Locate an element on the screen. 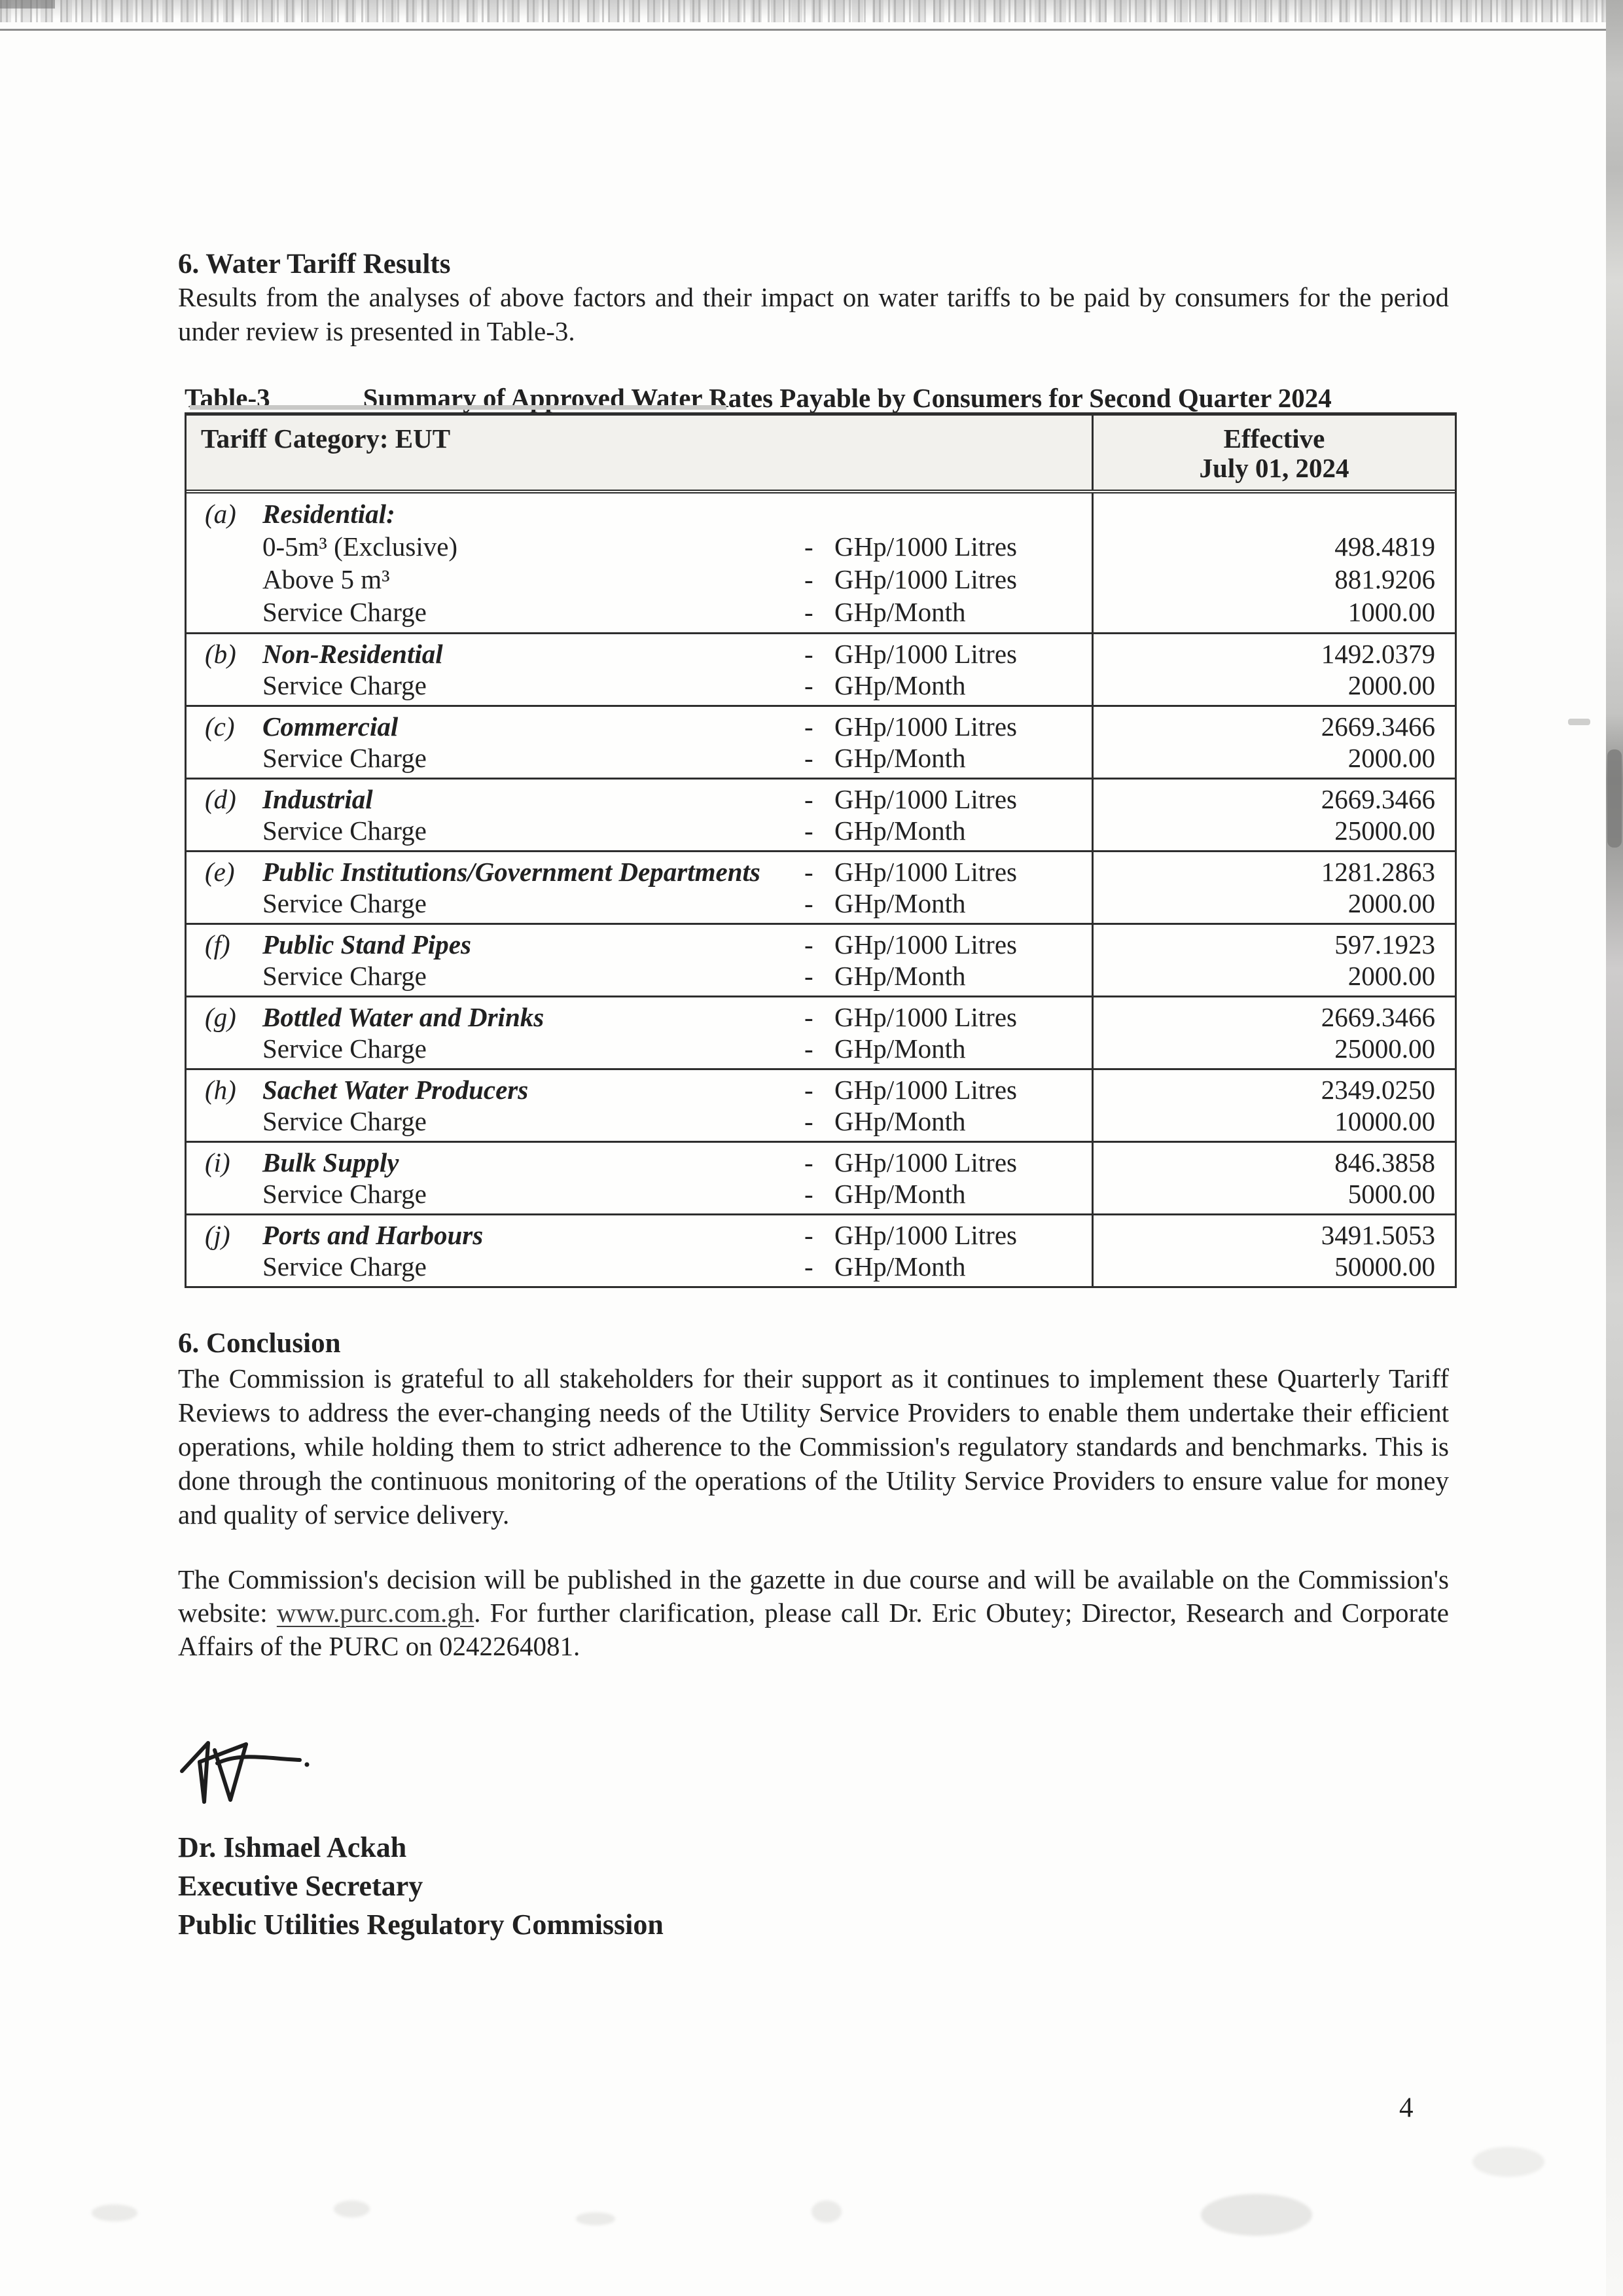  rate-value: 10000.00 is located at coordinates (1384, 1121).